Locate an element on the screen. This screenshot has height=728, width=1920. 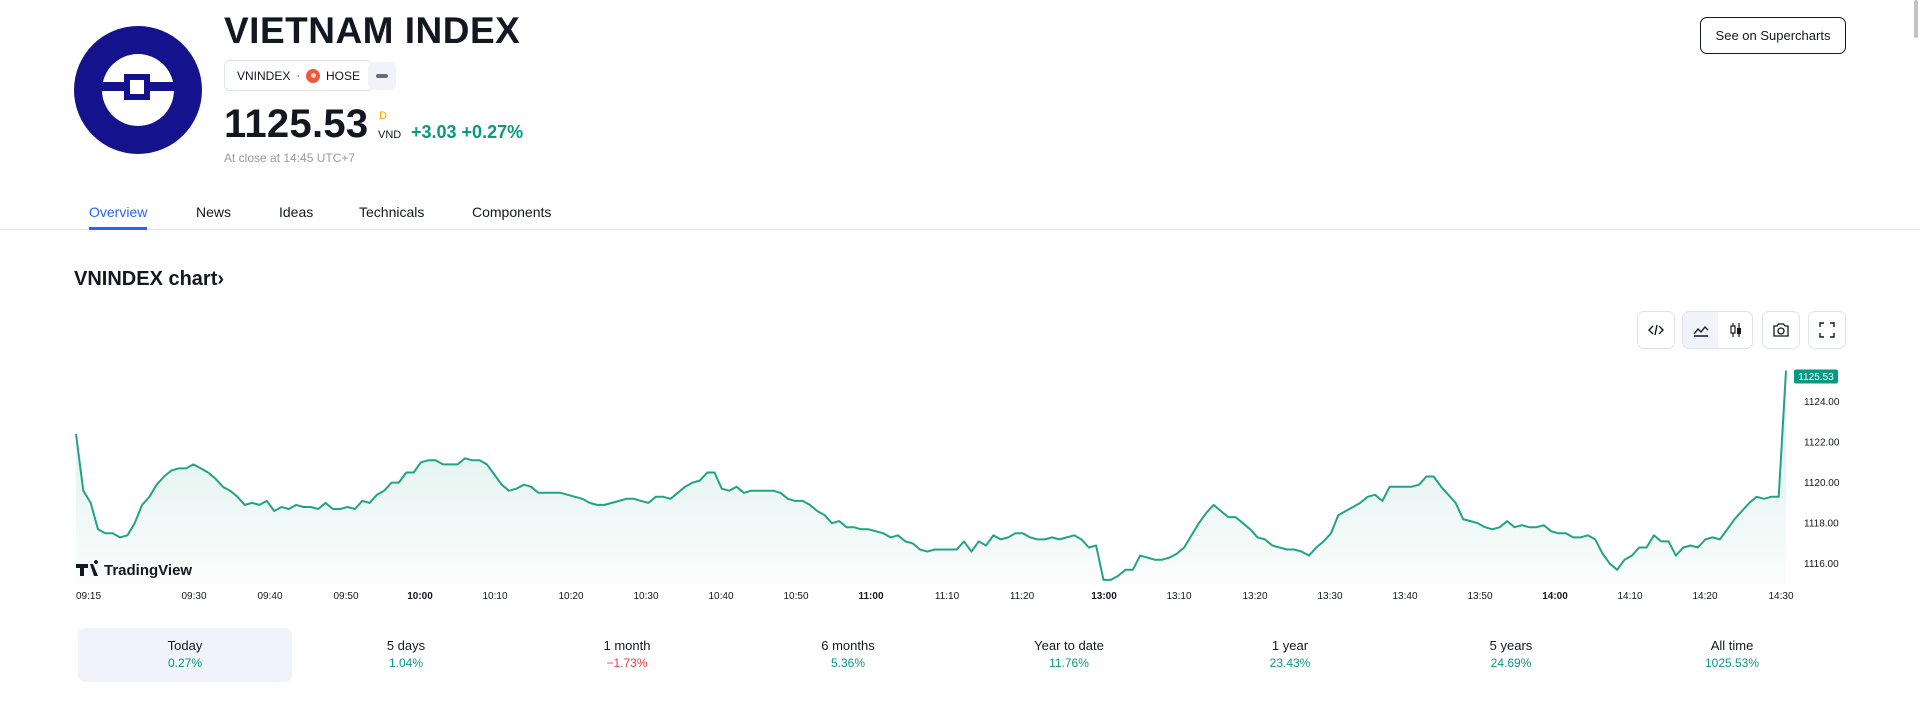
tab-ideas: Ideas is located at coordinates (296, 212).